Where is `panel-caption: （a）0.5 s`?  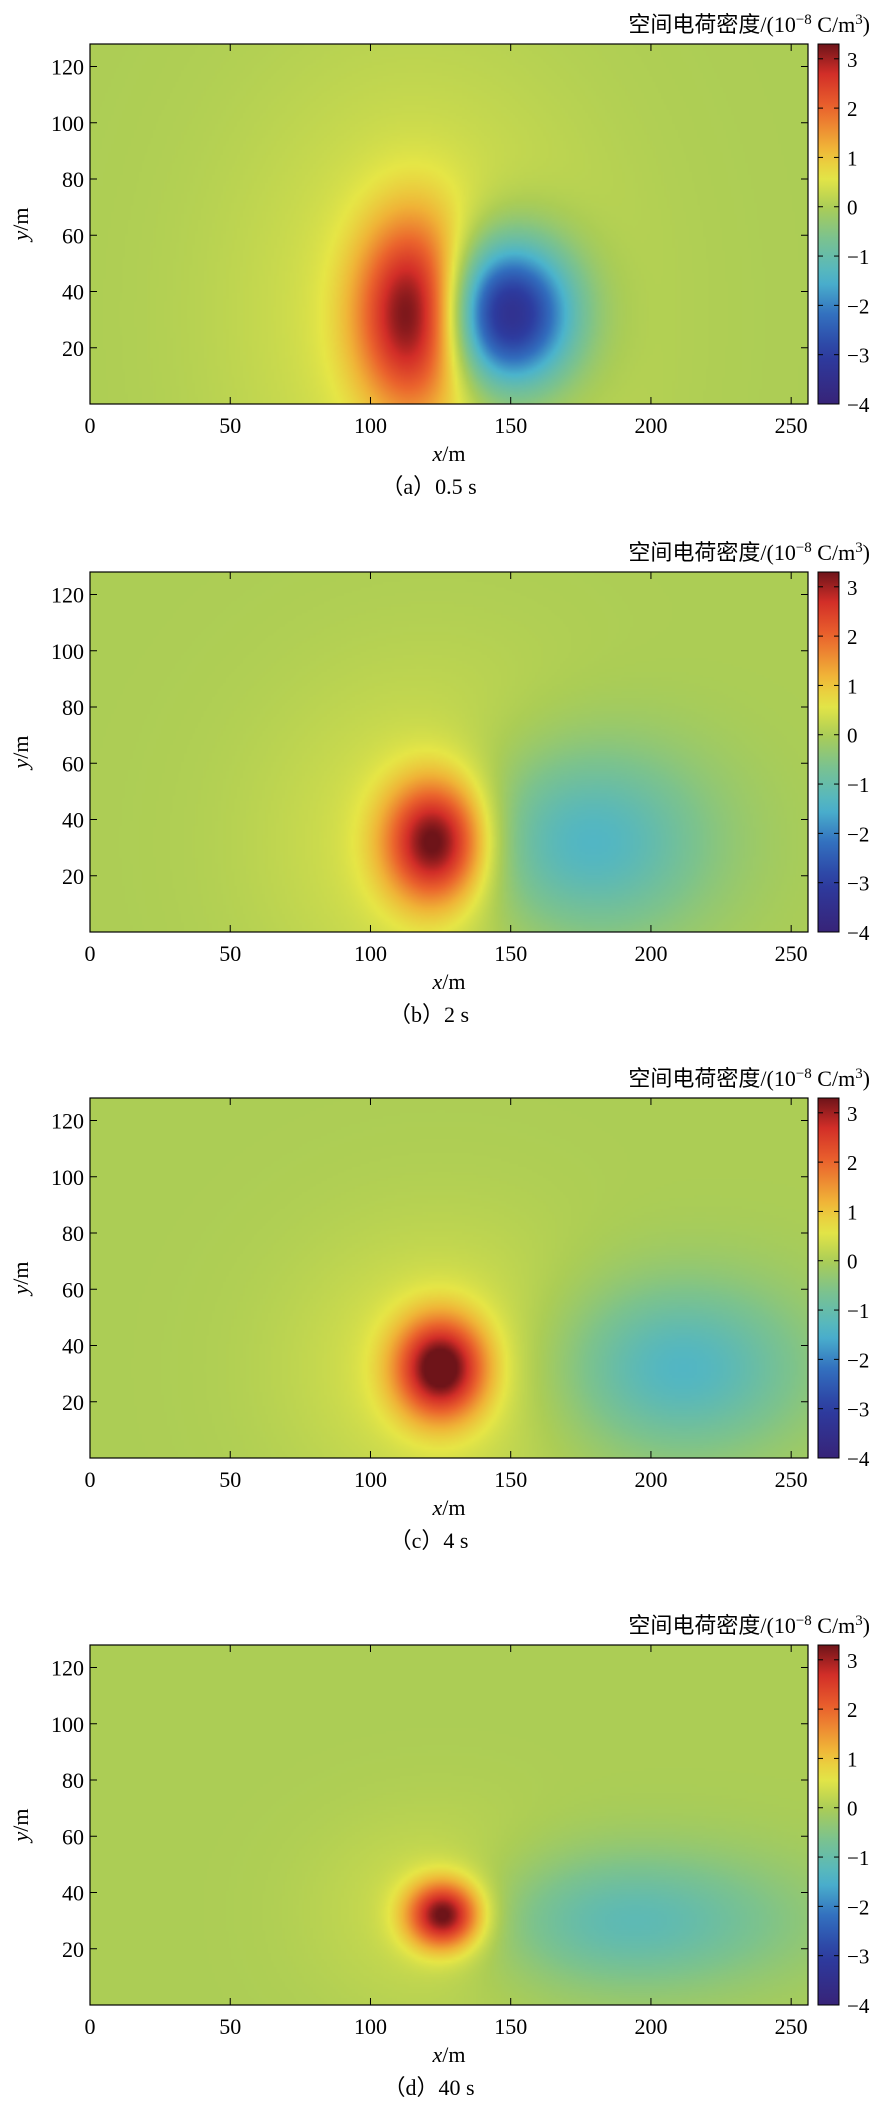
panel-caption: （a）0.5 s is located at coordinates (428, 486).